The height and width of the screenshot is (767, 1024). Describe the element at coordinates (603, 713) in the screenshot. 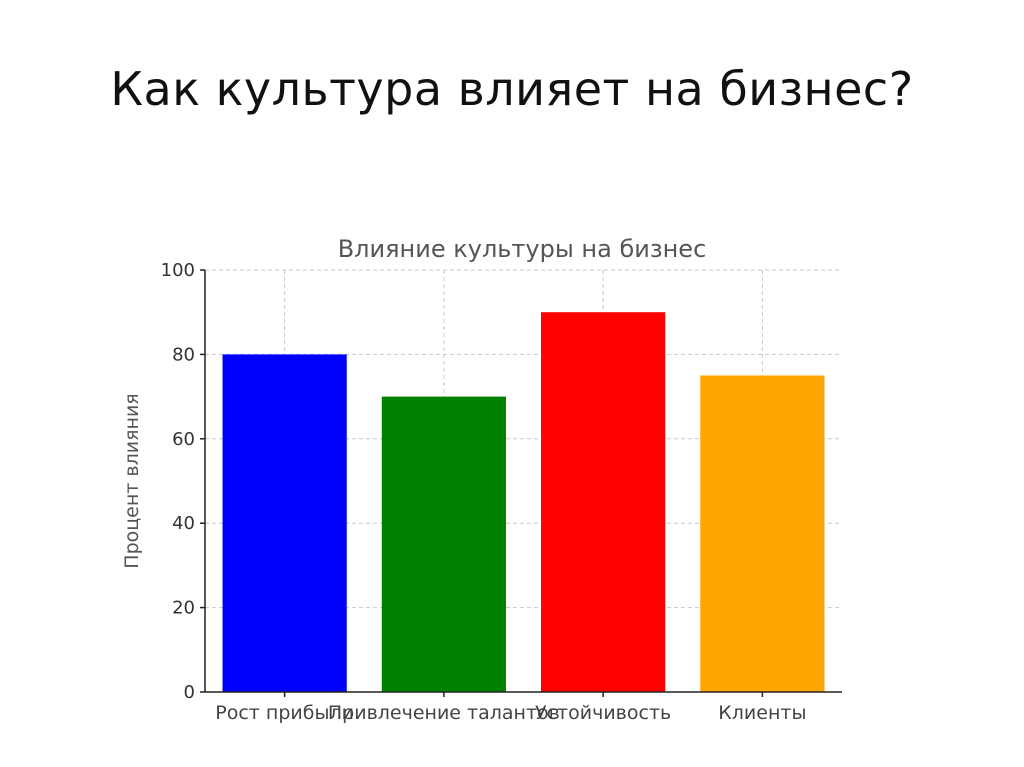

I see `x-category-label: Устойчивость` at that location.